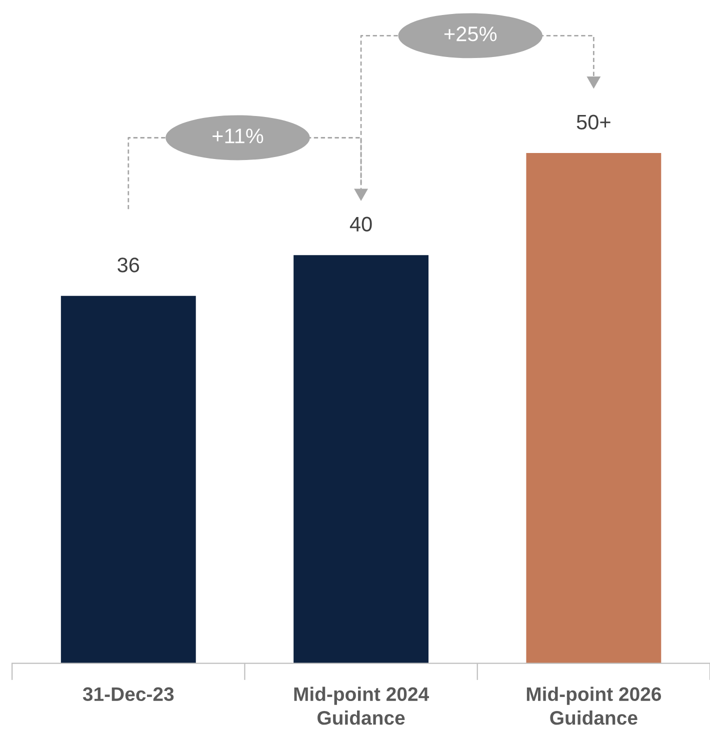 The width and height of the screenshot is (710, 752). I want to click on data-label: 40, so click(361, 224).